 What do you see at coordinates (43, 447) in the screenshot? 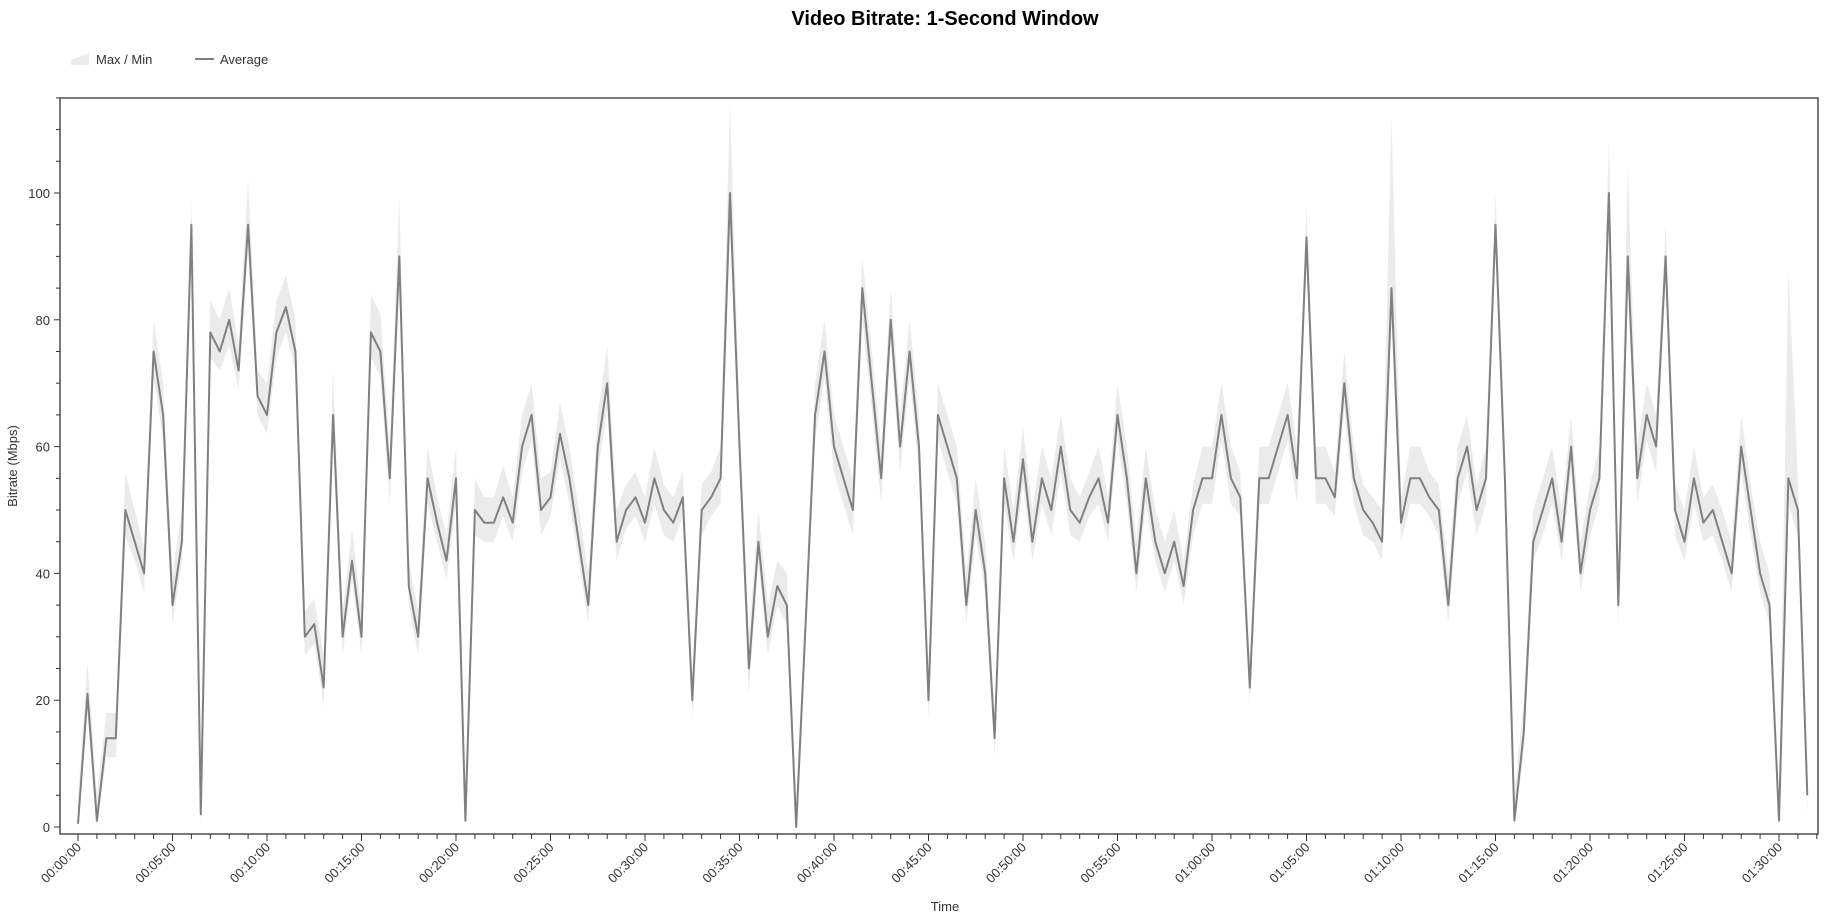
I see `y-tick-label: 60` at bounding box center [43, 447].